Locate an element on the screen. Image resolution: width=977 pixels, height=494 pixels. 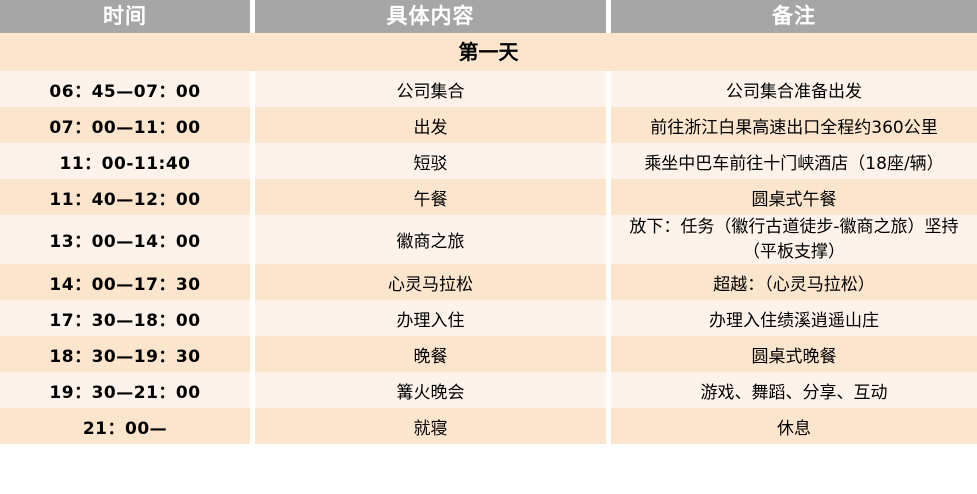
table-row: 11：00-11:40 短驳 乘坐中巴车前往十门峡酒店（18座/辆） is located at coordinates (488, 161).